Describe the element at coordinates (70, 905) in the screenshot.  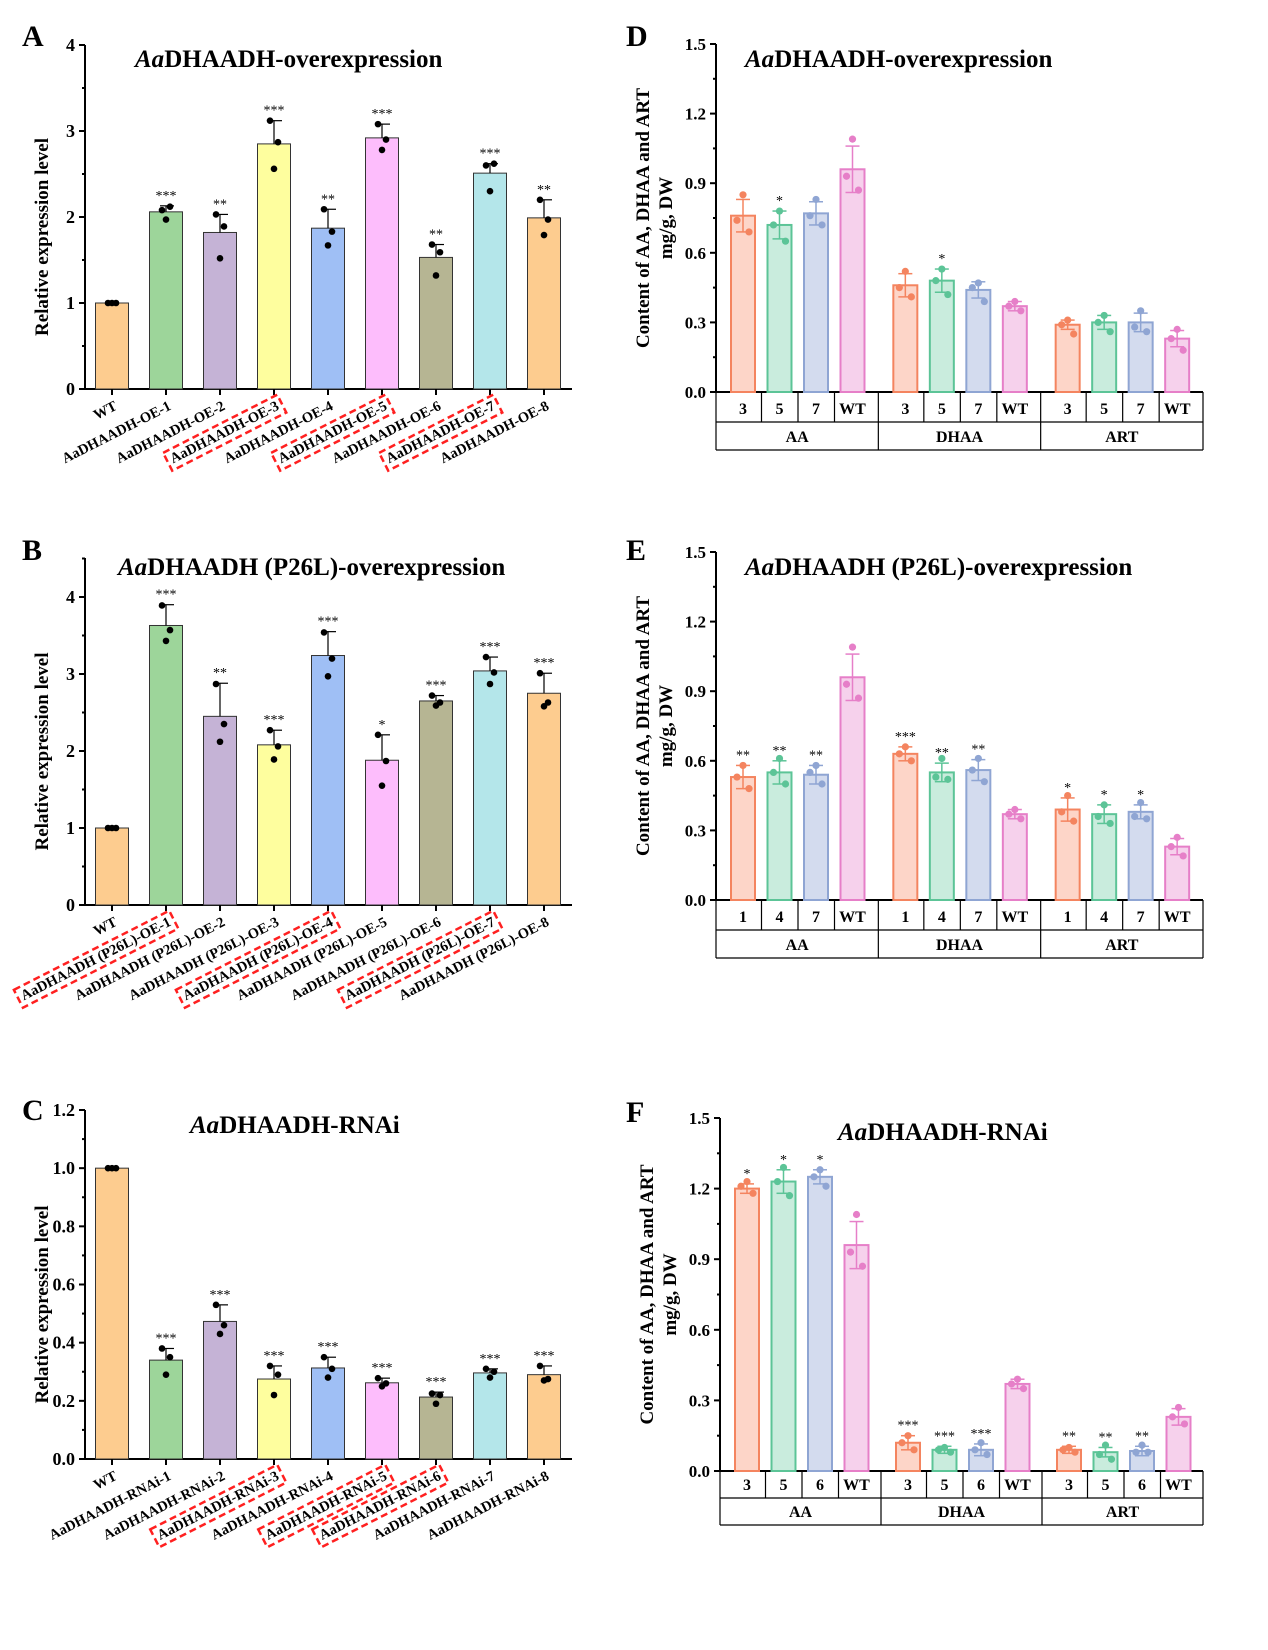
I see `y-tick-label: 0` at that location.